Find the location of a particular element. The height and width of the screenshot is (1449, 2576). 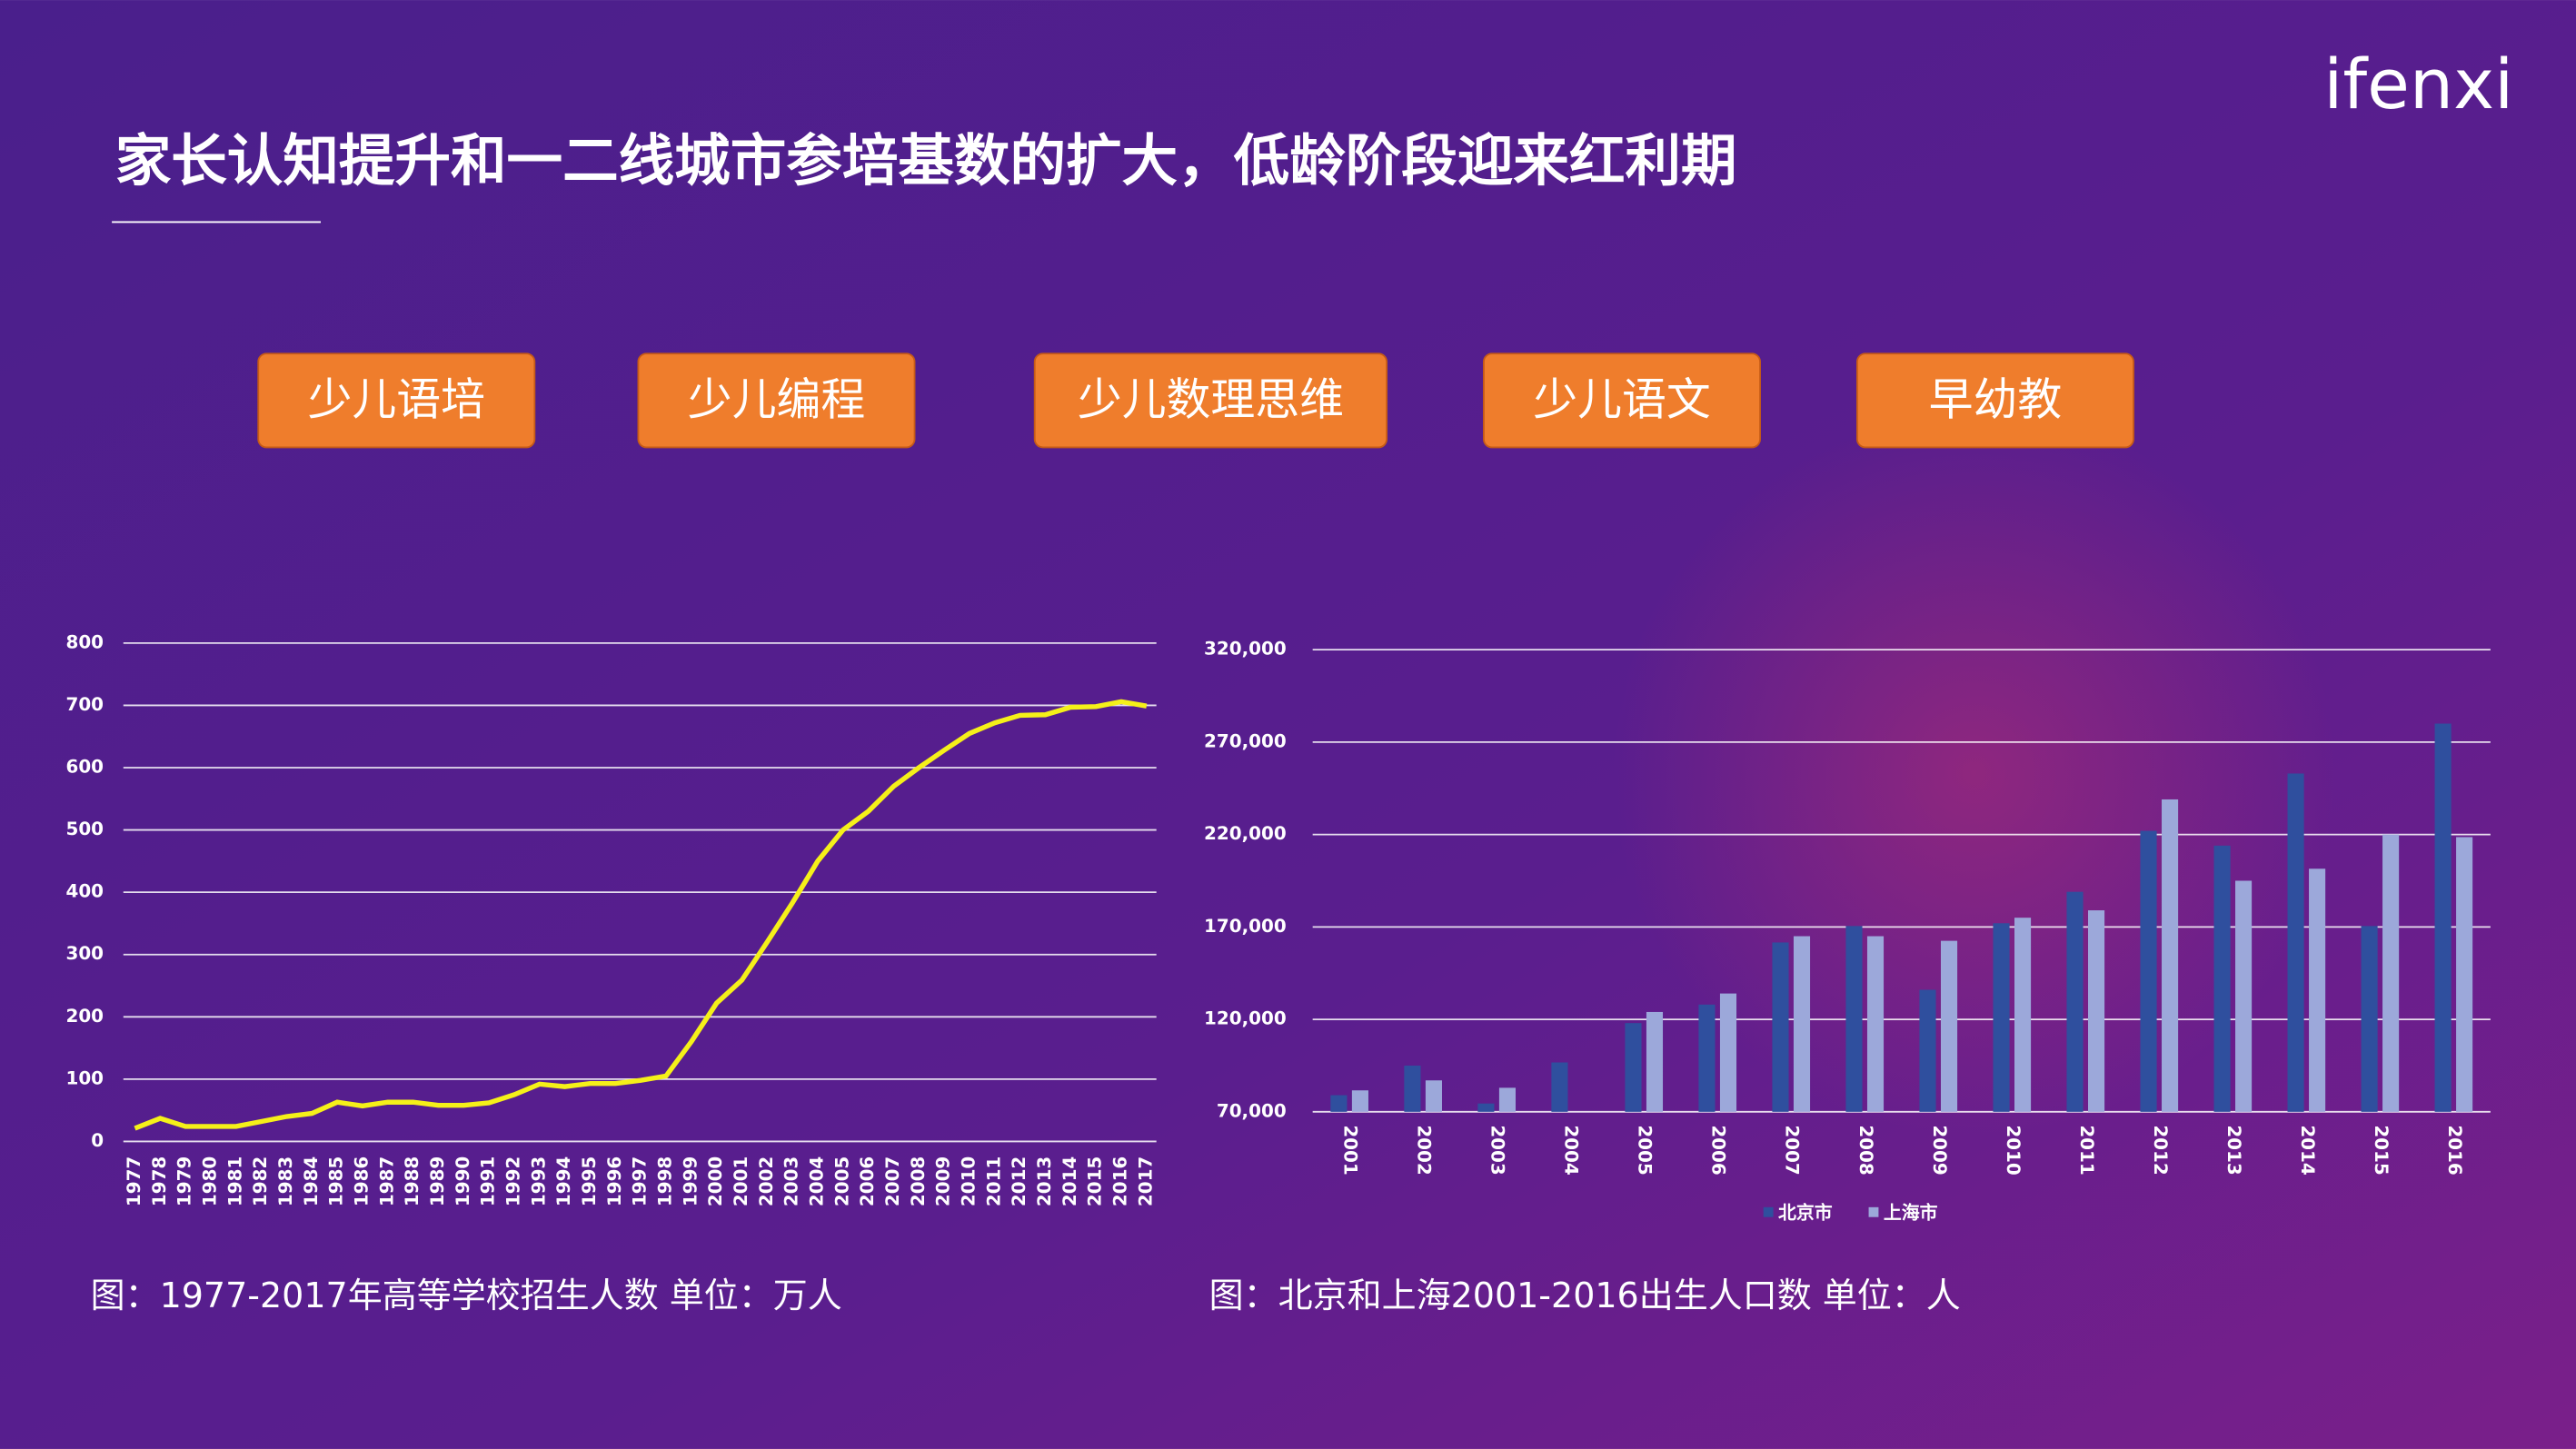

x-tick-label: 1985 is located at coordinates (336, 1181).